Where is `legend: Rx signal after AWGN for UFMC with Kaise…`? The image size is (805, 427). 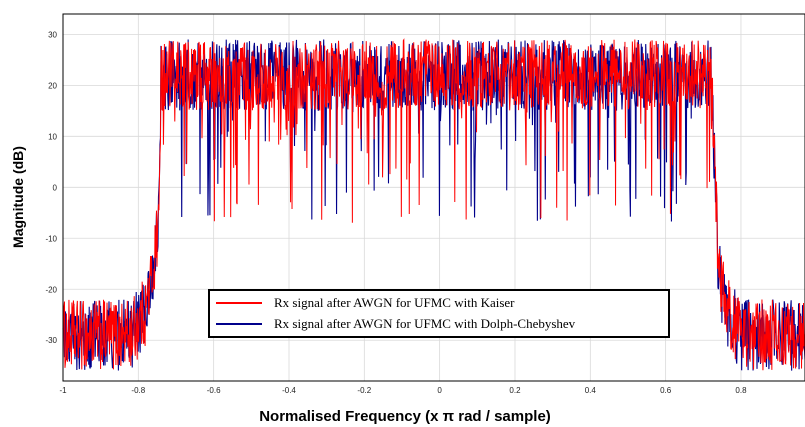 legend: Rx signal after AWGN for UFMC with Kaise… is located at coordinates (439, 313).